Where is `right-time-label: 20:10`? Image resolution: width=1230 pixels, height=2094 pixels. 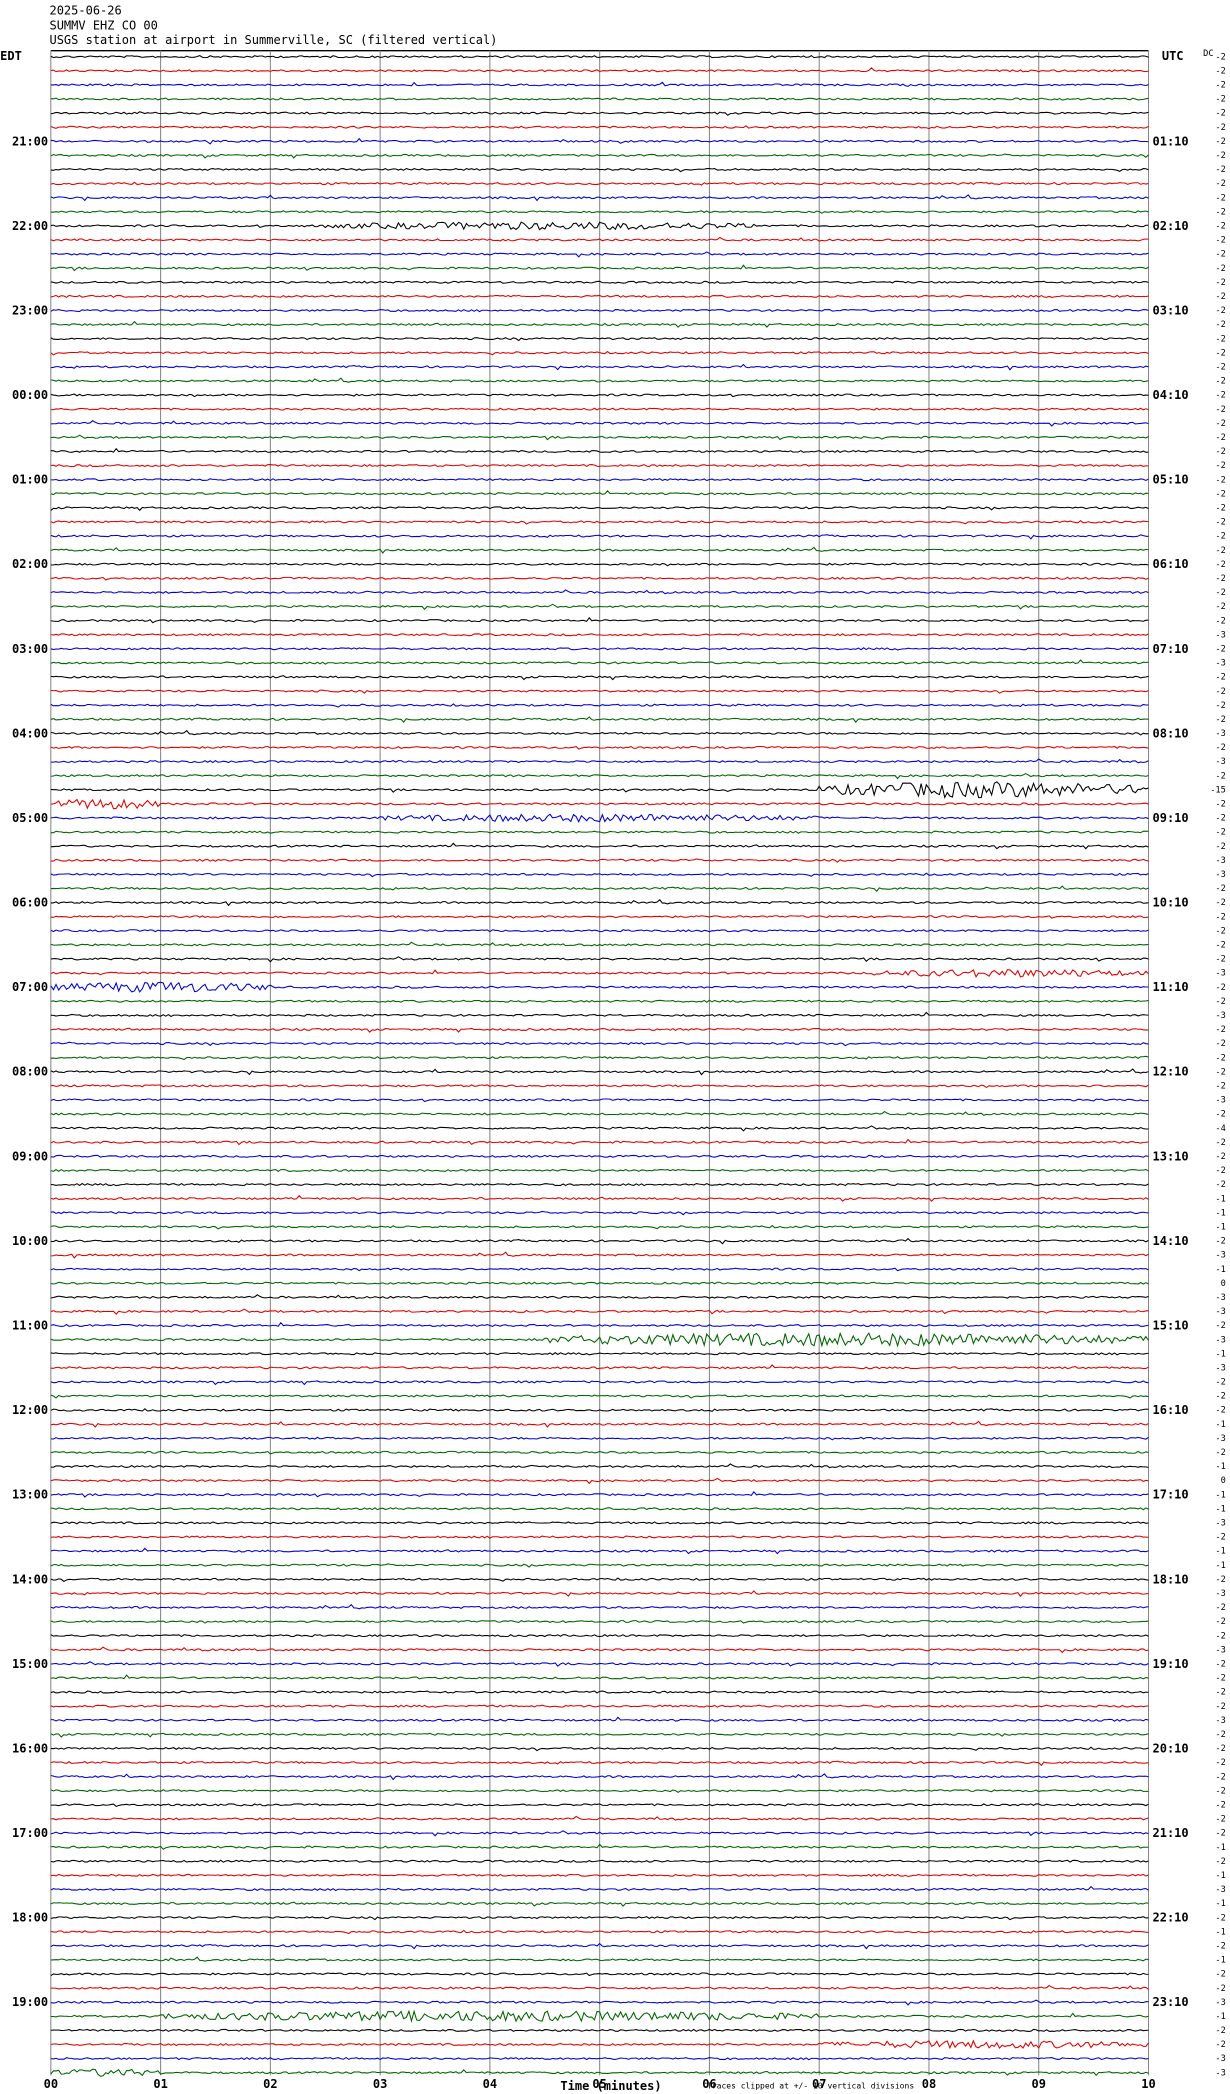 right-time-label: 20:10 is located at coordinates (1171, 1748).